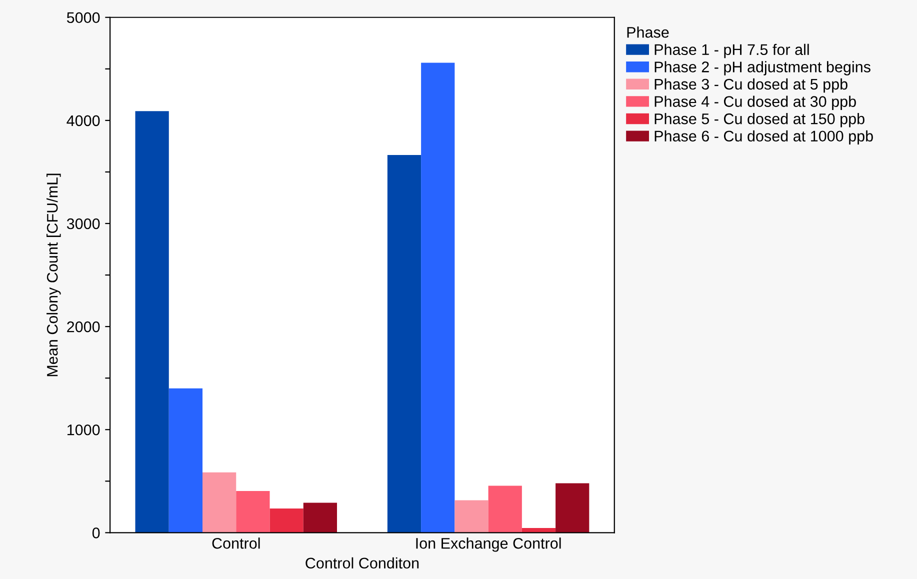 The height and width of the screenshot is (579, 917). What do you see at coordinates (763, 137) in the screenshot?
I see `legend-label: Phase 6 - Cu dosed at 1000 ppb` at bounding box center [763, 137].